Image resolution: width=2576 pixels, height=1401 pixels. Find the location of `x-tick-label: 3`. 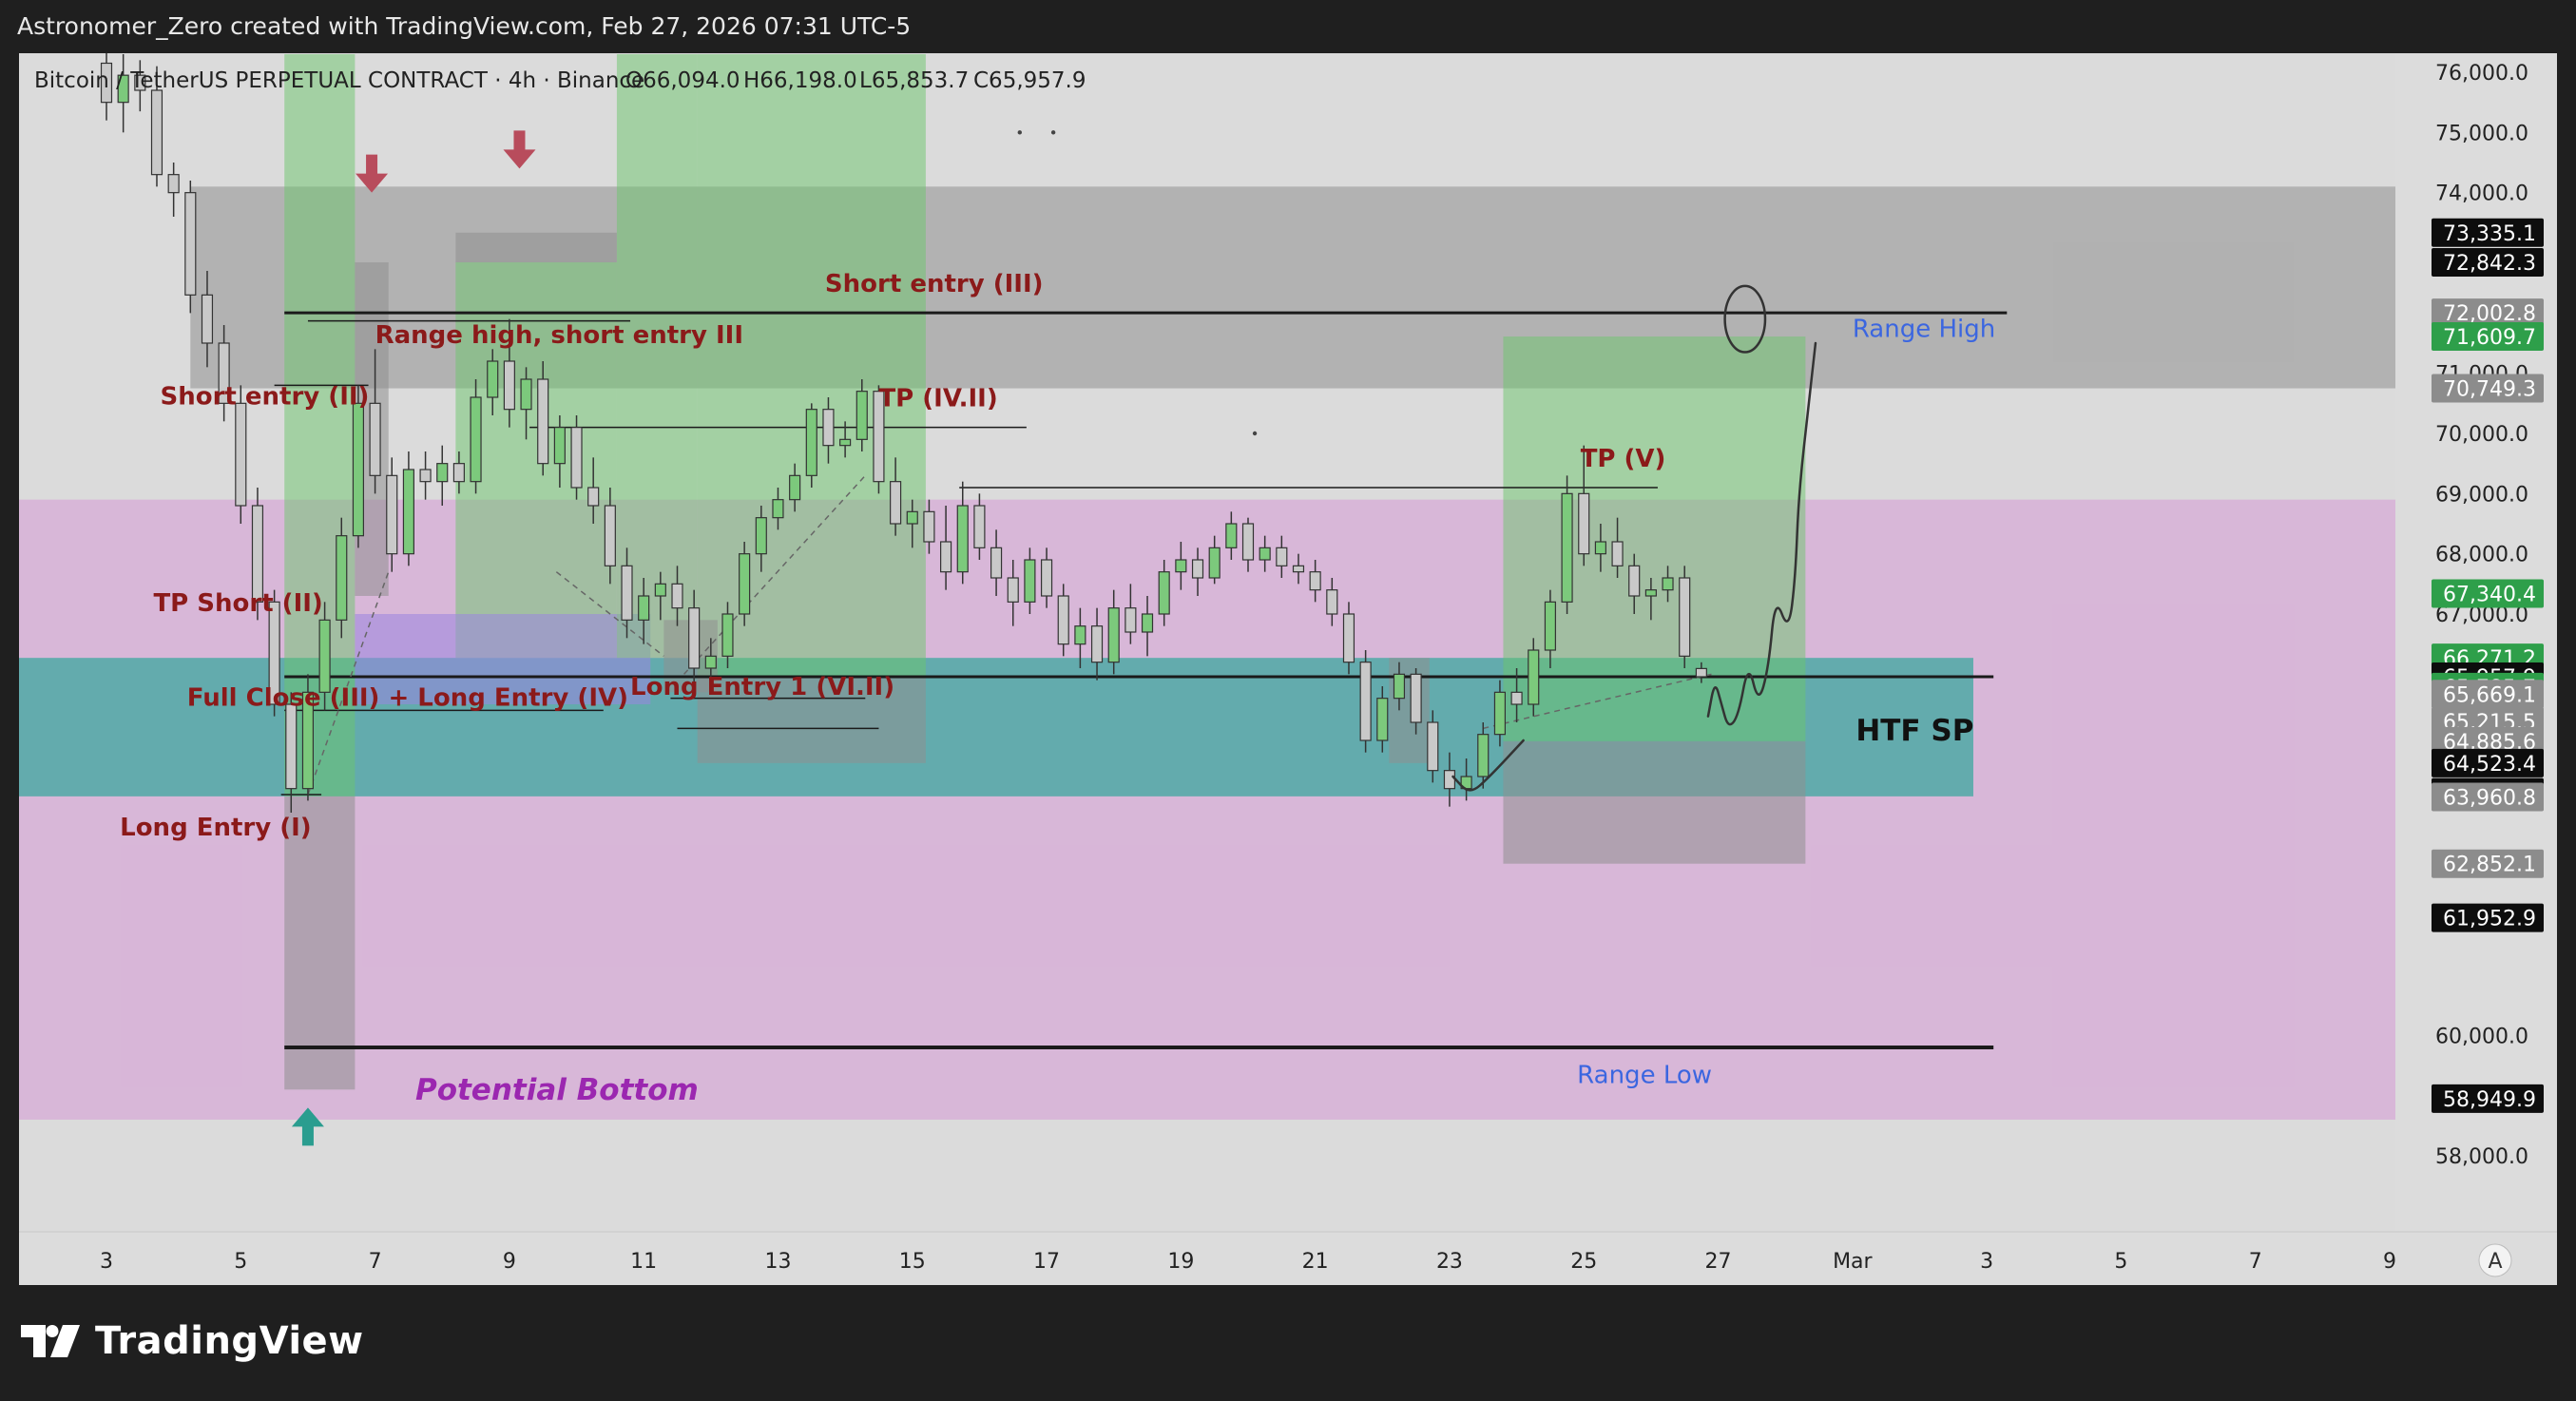

x-tick-label: 3 is located at coordinates (1986, 1262).